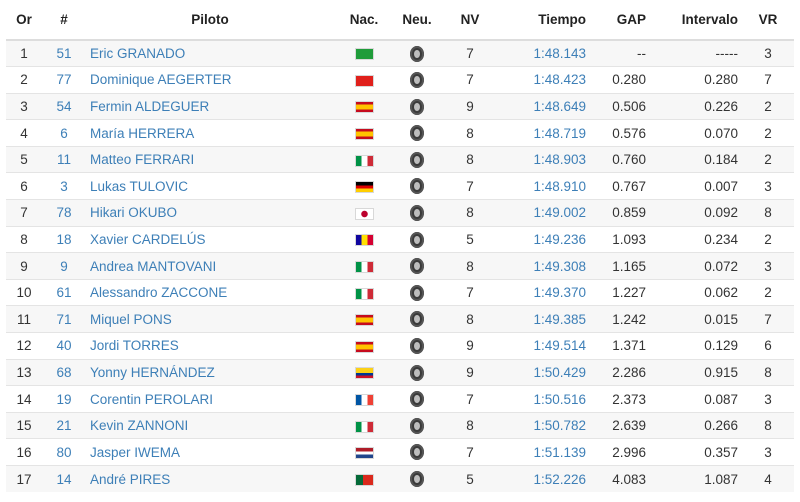 This screenshot has height=502, width=800. I want to click on spain-flag-icon, so click(364, 107).